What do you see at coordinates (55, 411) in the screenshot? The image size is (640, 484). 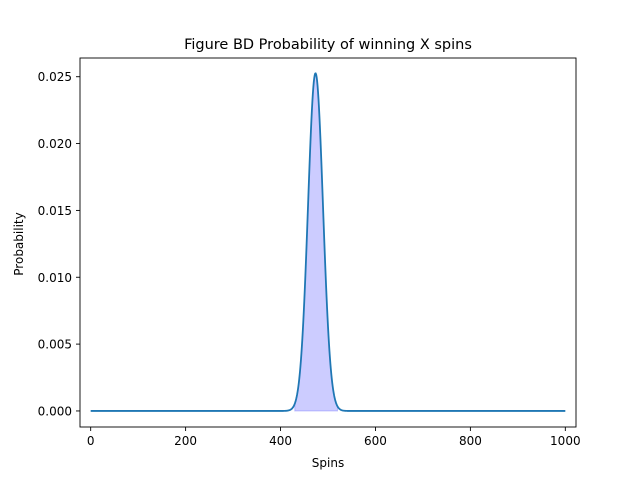 I see `y-tick-label: 0.000` at bounding box center [55, 411].